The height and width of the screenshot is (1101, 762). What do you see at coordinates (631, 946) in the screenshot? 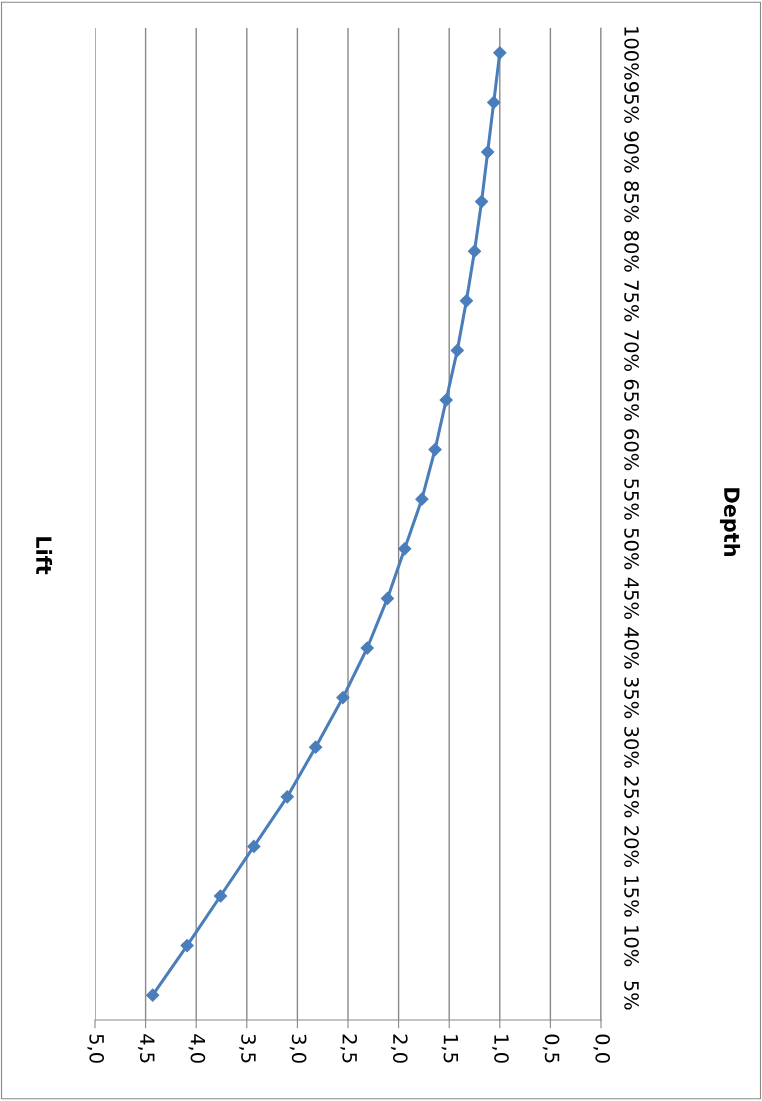
I see `y-tick-label: 10%` at bounding box center [631, 946].